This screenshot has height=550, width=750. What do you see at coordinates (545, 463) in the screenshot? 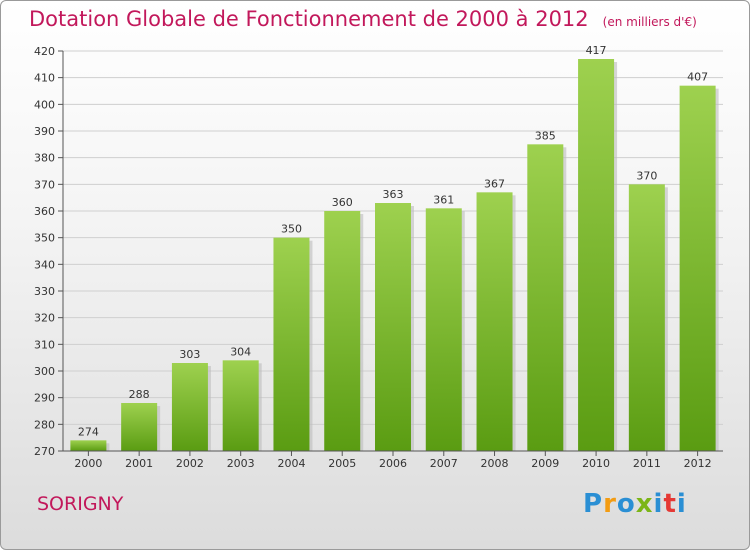
I see `x-tick-label: 2009` at bounding box center [545, 463].